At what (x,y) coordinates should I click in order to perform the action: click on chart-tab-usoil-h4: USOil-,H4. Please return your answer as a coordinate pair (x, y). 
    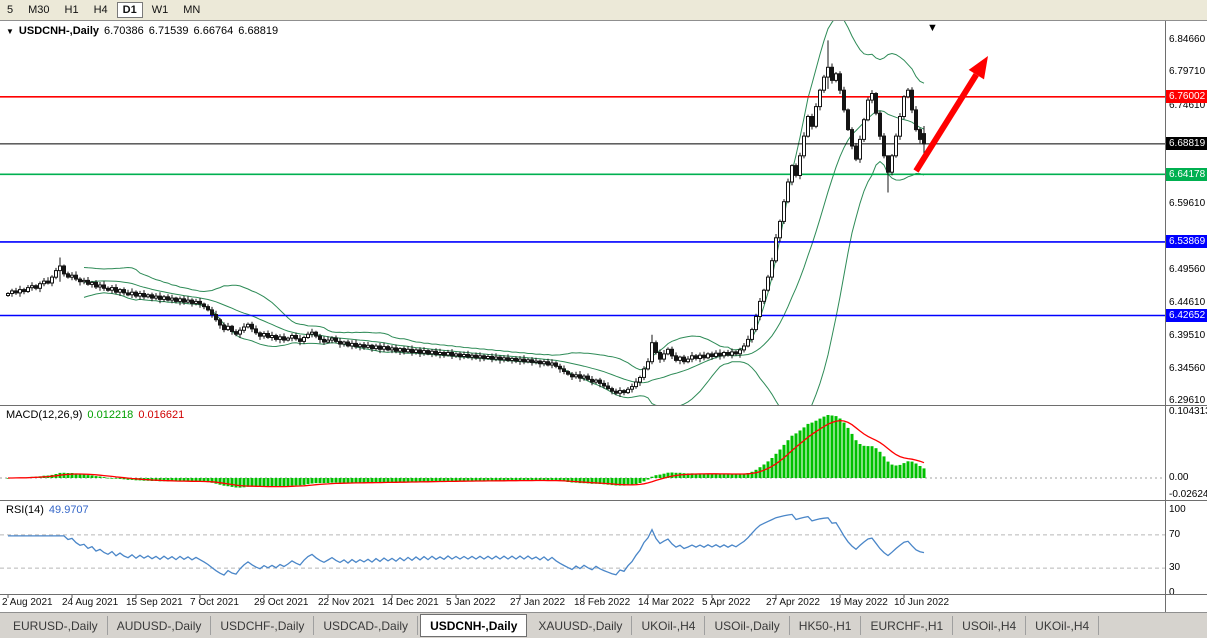
    Looking at the image, I should click on (990, 625).